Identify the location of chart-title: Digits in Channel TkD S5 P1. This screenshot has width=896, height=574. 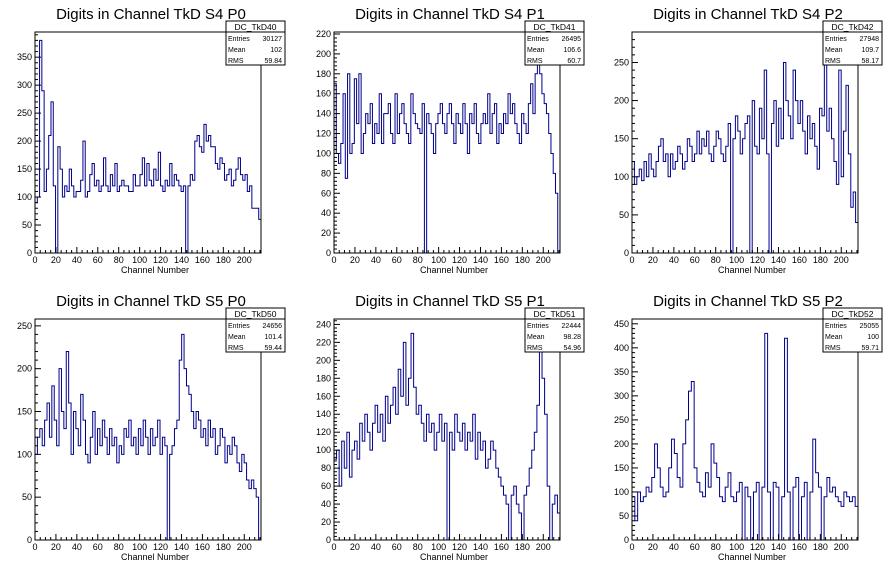
(450, 301).